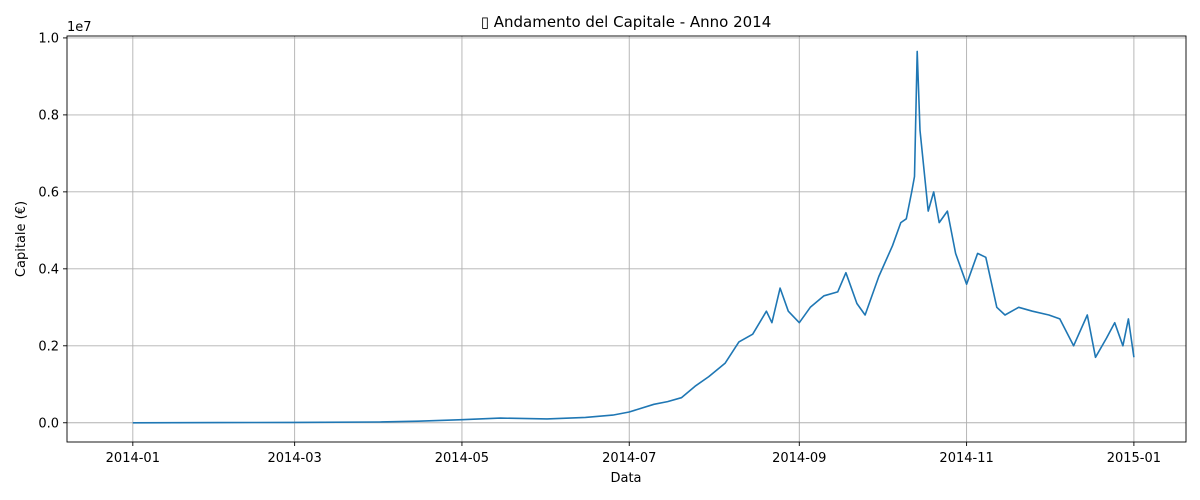  I want to click on x-tick-label: 2015-01, so click(1134, 458).